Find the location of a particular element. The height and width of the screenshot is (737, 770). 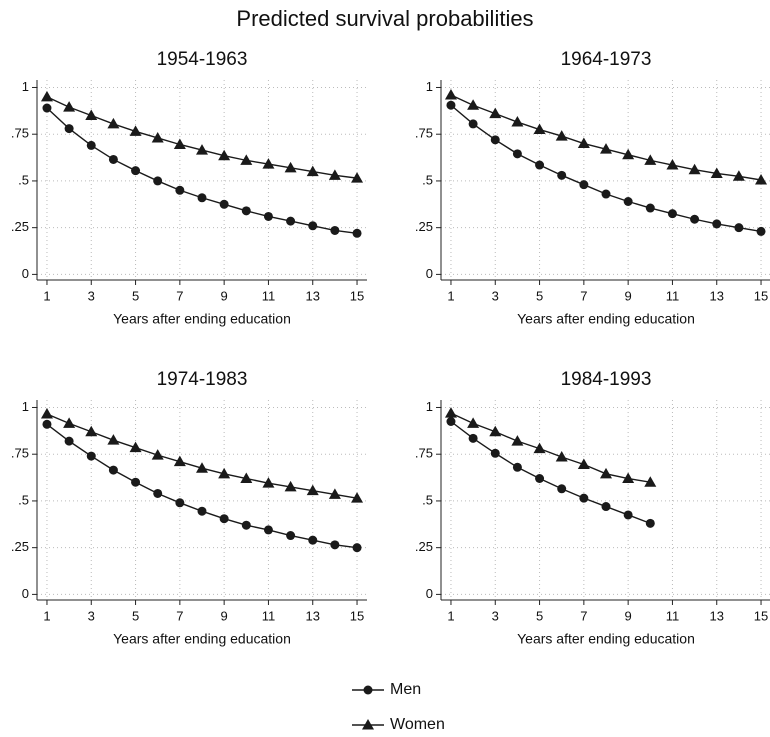

y-tick-label: .75 is located at coordinates (424, 133).